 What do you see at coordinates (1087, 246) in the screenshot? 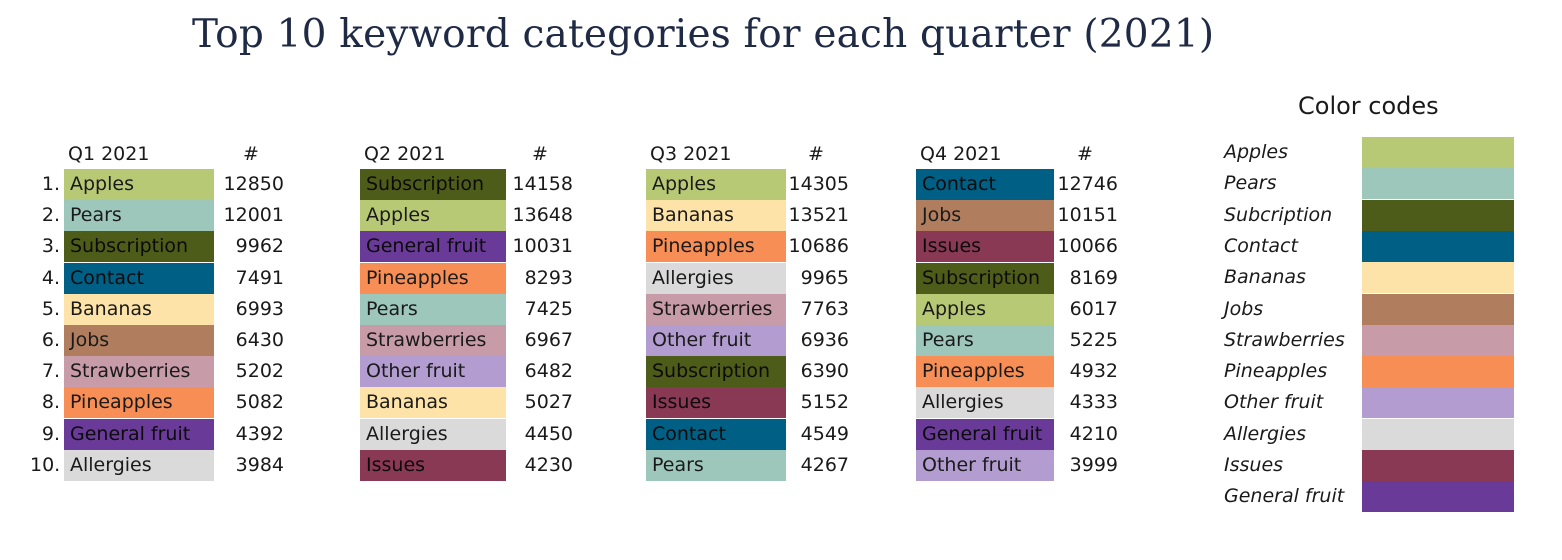
I see `count-value: 10066` at bounding box center [1087, 246].